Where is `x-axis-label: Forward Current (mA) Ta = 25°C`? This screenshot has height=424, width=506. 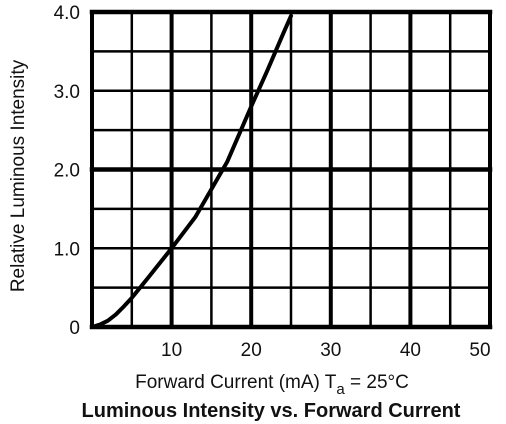 x-axis-label: Forward Current (mA) Ta = 25°C is located at coordinates (272, 385).